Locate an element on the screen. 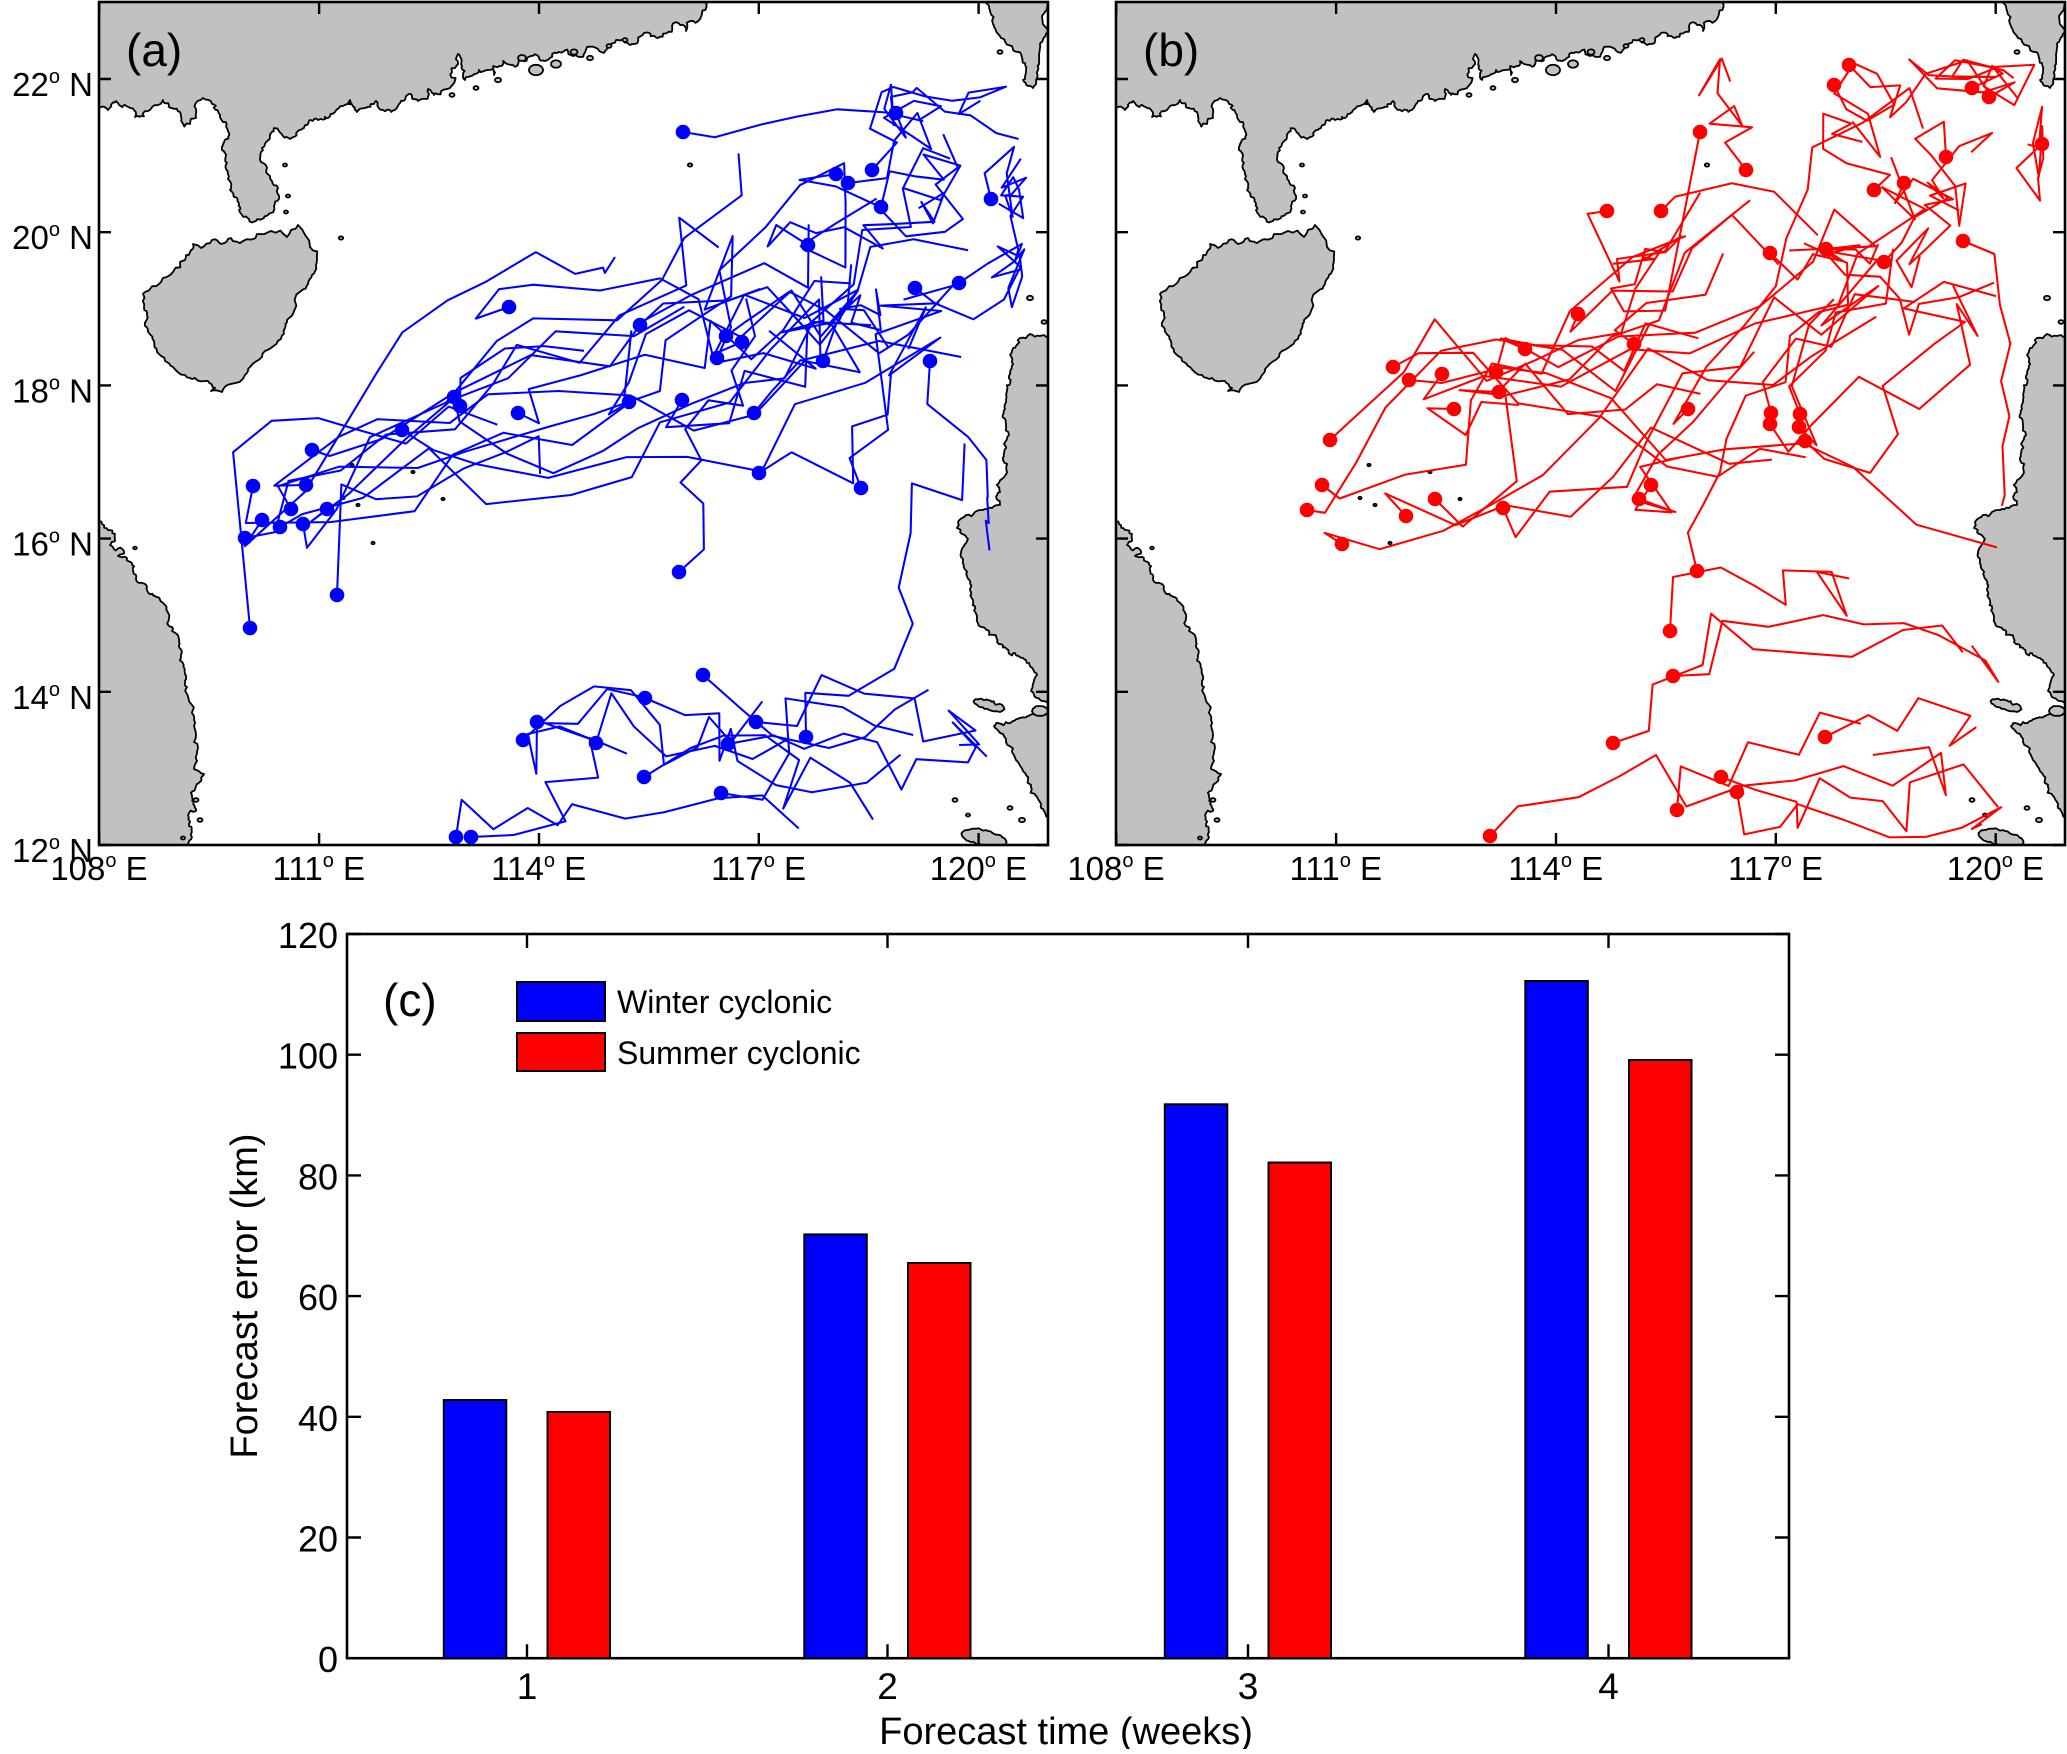 The width and height of the screenshot is (2067, 1754). svg-text: 40 is located at coordinates (318, 1418).